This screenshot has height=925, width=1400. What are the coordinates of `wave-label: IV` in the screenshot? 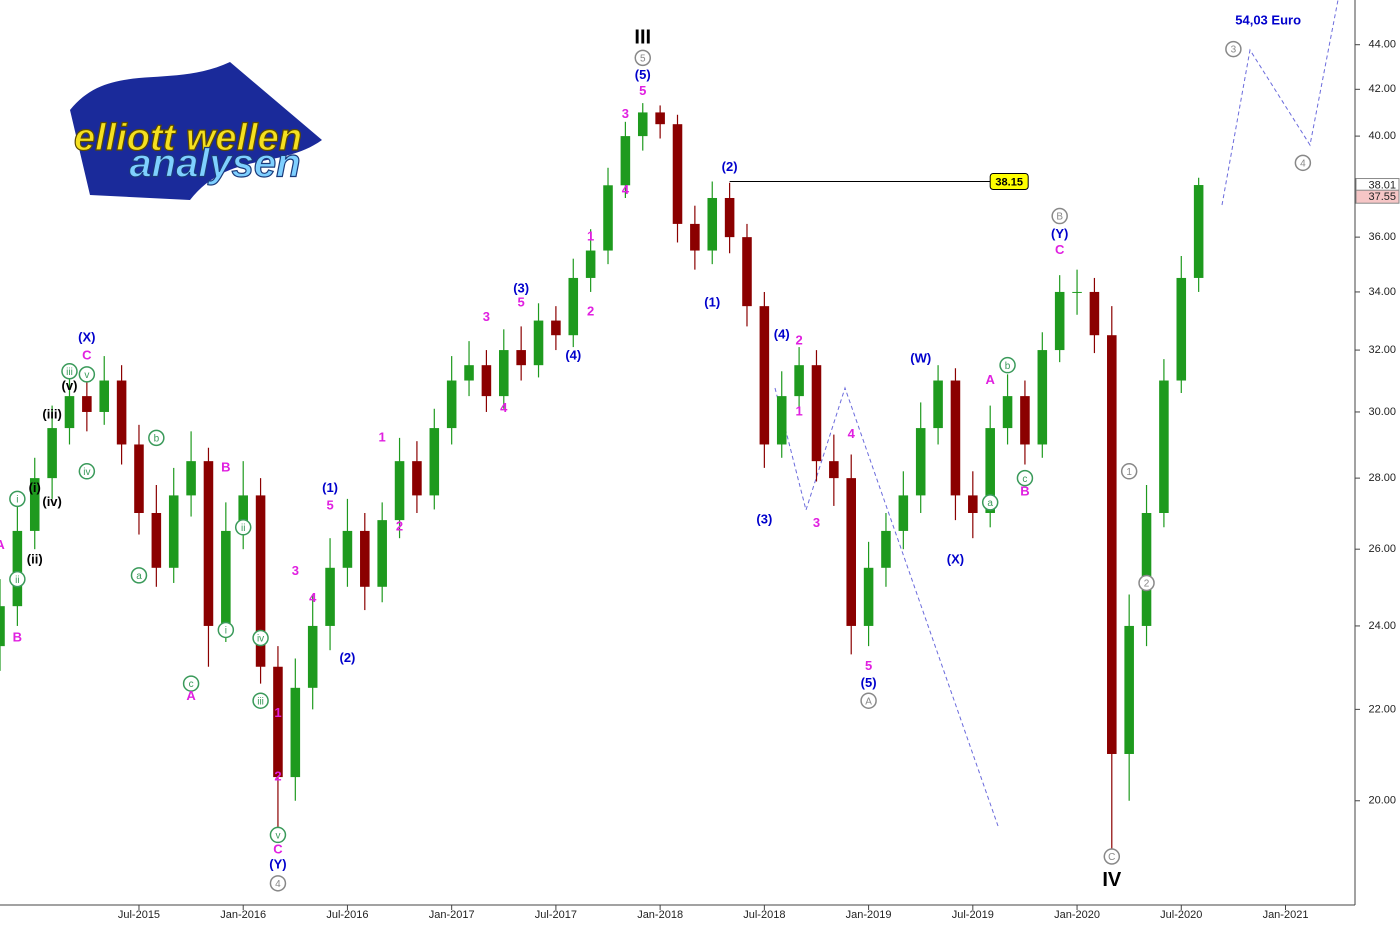 It's located at (1112, 880).